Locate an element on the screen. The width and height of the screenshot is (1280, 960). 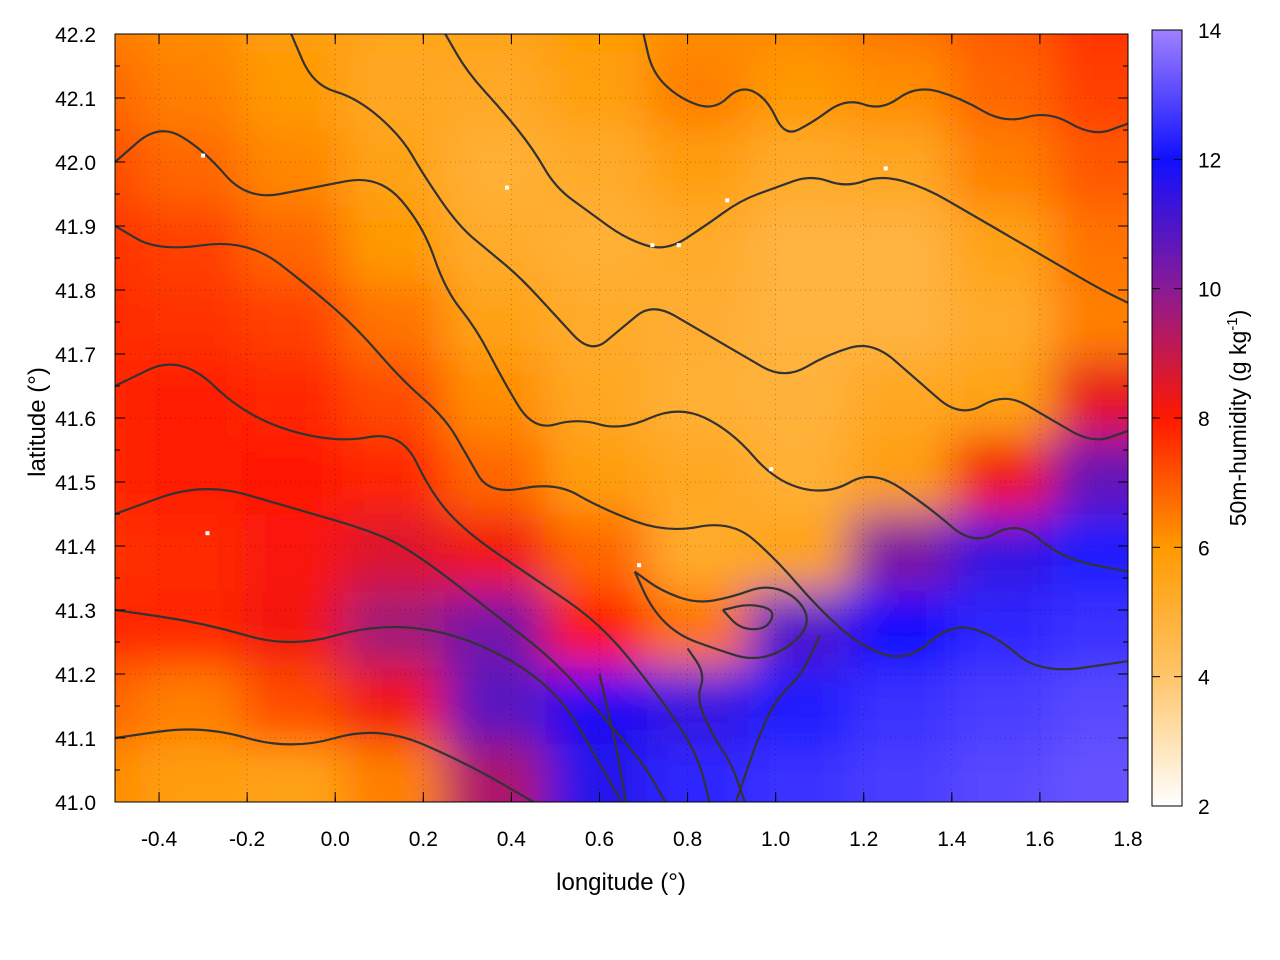
x-tick-label: 0.0 is located at coordinates (335, 839).